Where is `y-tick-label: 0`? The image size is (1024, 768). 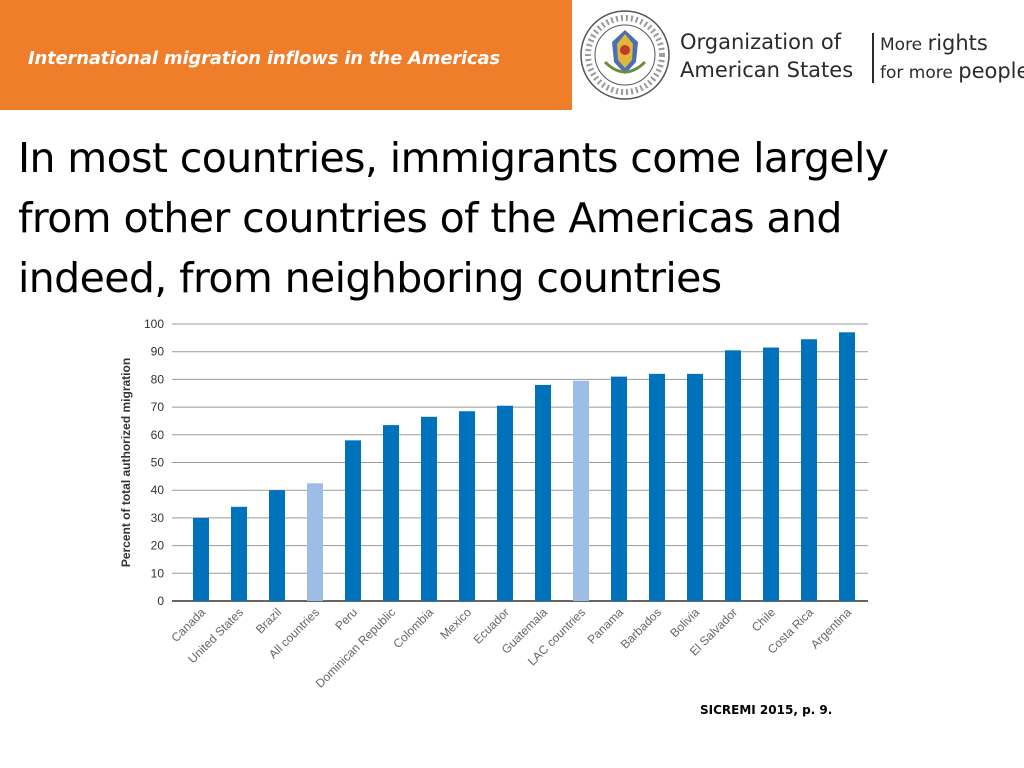
y-tick-label: 0 is located at coordinates (160, 601).